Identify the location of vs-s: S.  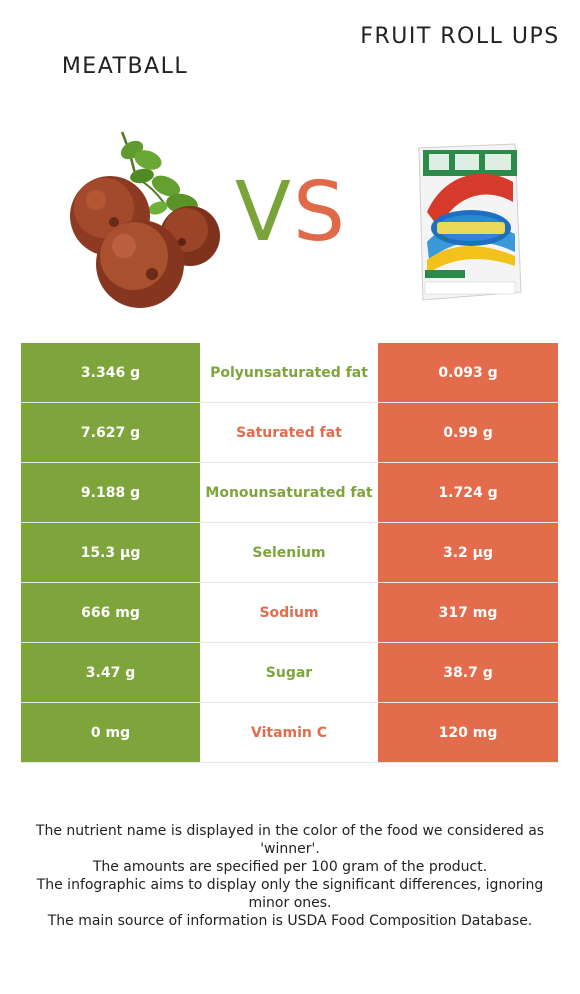
(320, 212).